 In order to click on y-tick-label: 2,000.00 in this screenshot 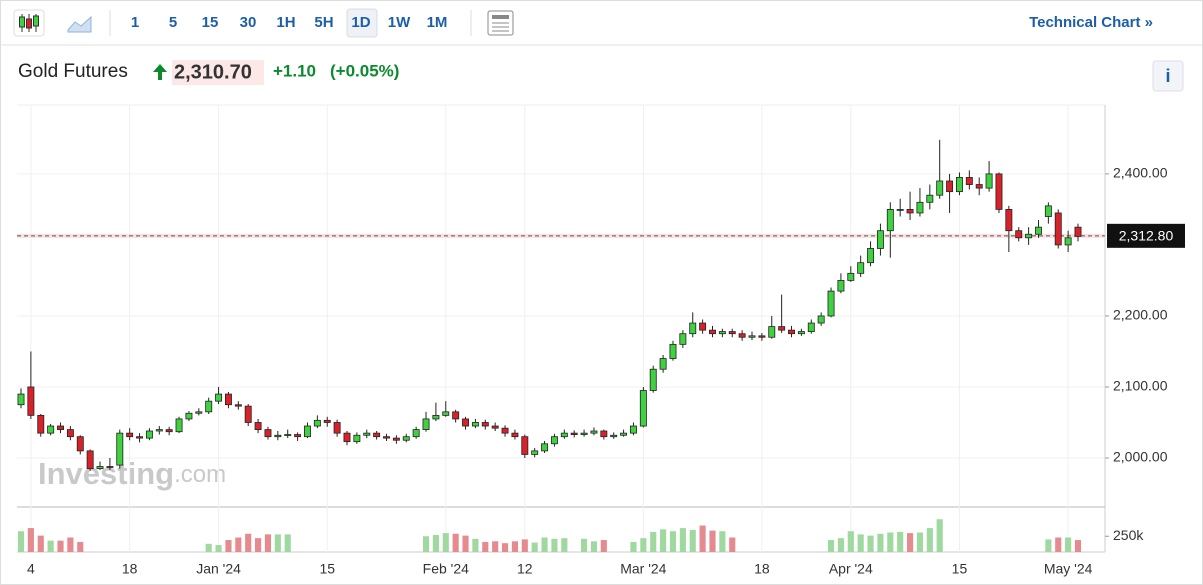, I will do `click(1140, 457)`.